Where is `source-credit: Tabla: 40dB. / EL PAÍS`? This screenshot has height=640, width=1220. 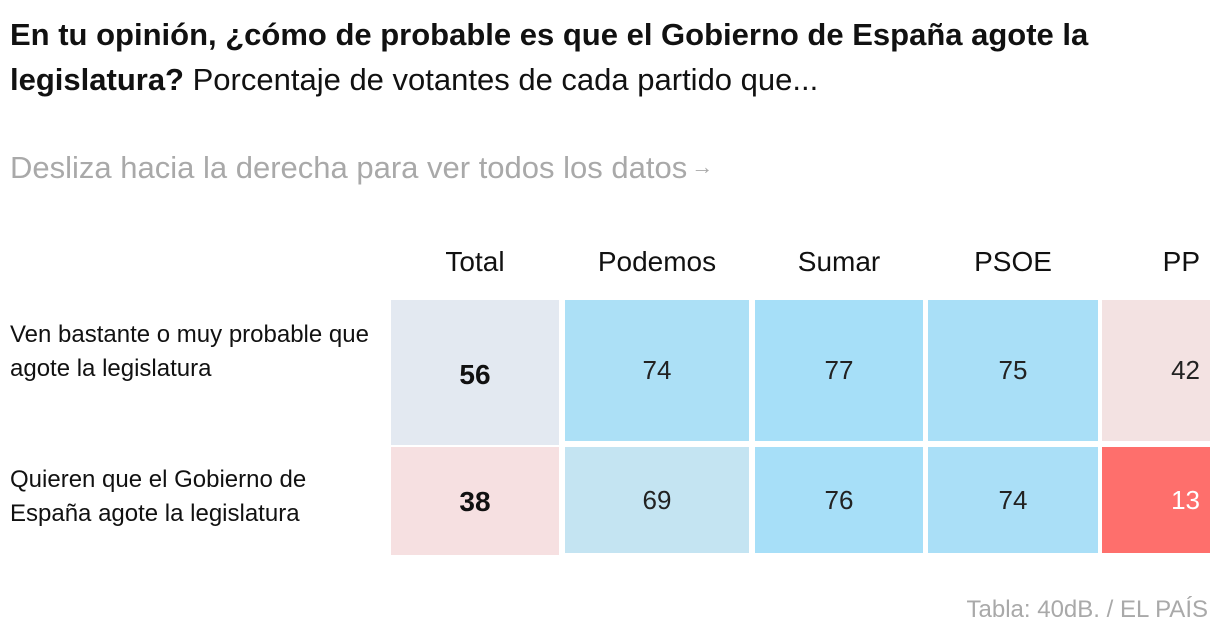
source-credit: Tabla: 40dB. / EL PAÍS is located at coordinates (1087, 609).